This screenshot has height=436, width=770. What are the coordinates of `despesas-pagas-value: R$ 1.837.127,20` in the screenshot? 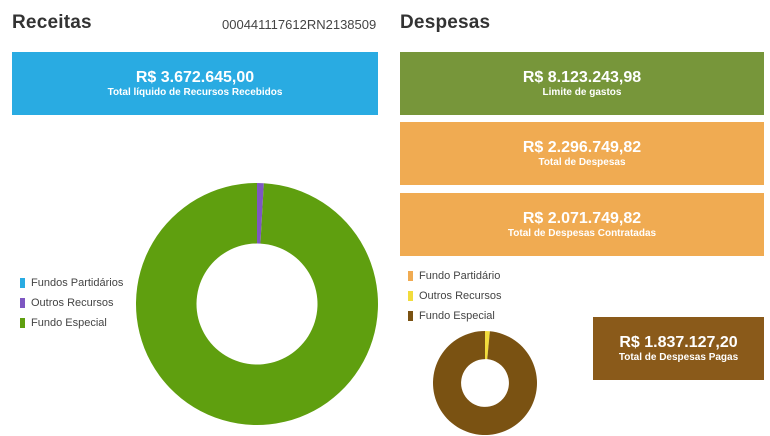 It's located at (678, 342).